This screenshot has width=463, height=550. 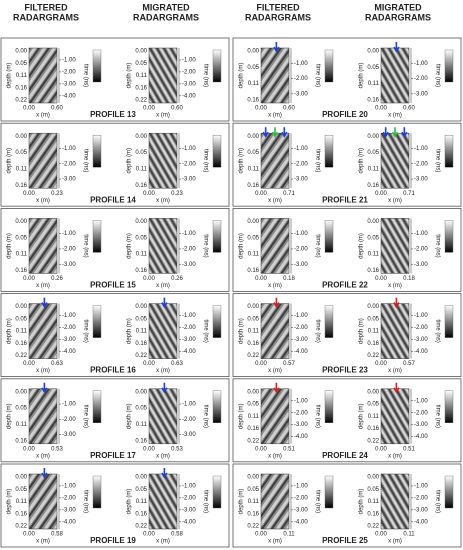 What do you see at coordinates (57, 449) in the screenshot?
I see `x-tick-label: 0.53` at bounding box center [57, 449].